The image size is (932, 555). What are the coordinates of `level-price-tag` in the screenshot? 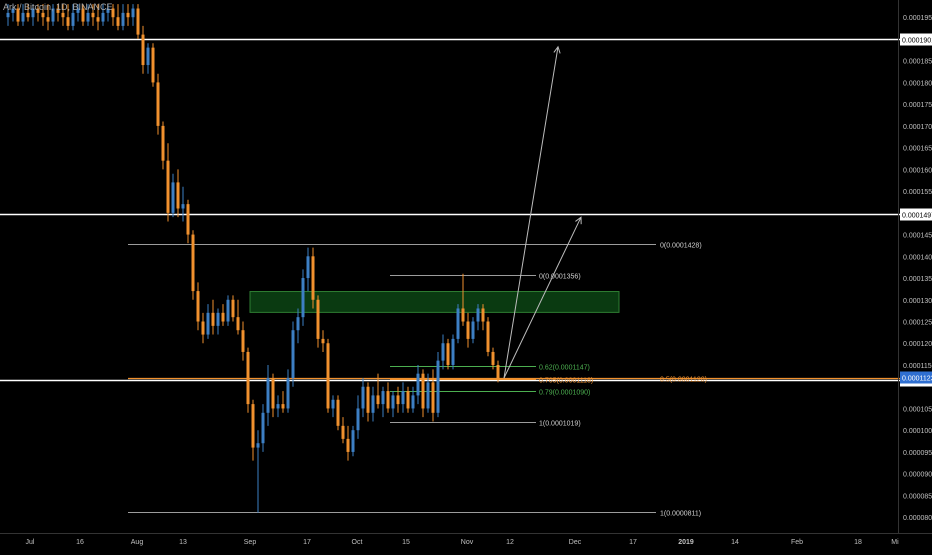 It's located at (916, 214).